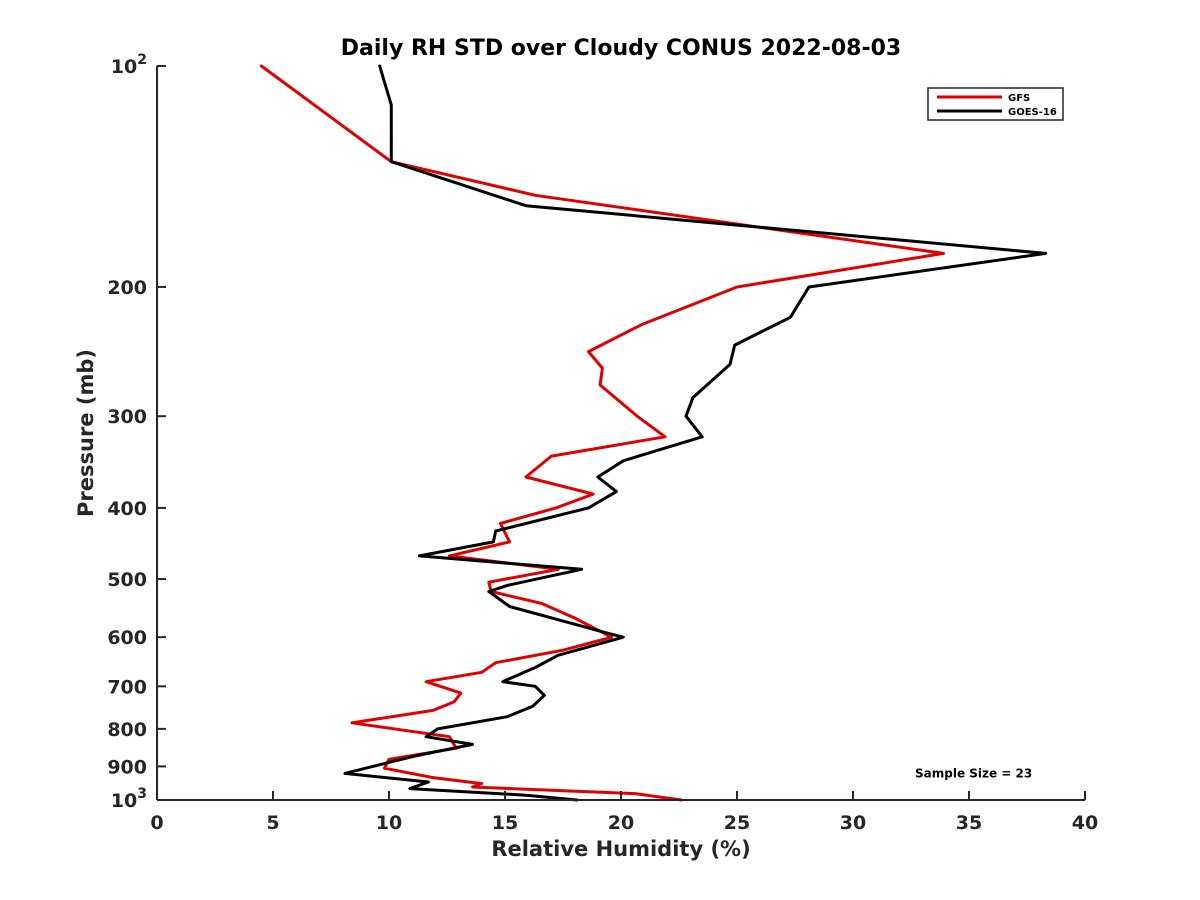 This screenshot has width=1200, height=900. Describe the element at coordinates (136, 432) in the screenshot. I see `y-axis-ticks: 10² 200 300 400 500 600 700 800 900 10³` at that location.